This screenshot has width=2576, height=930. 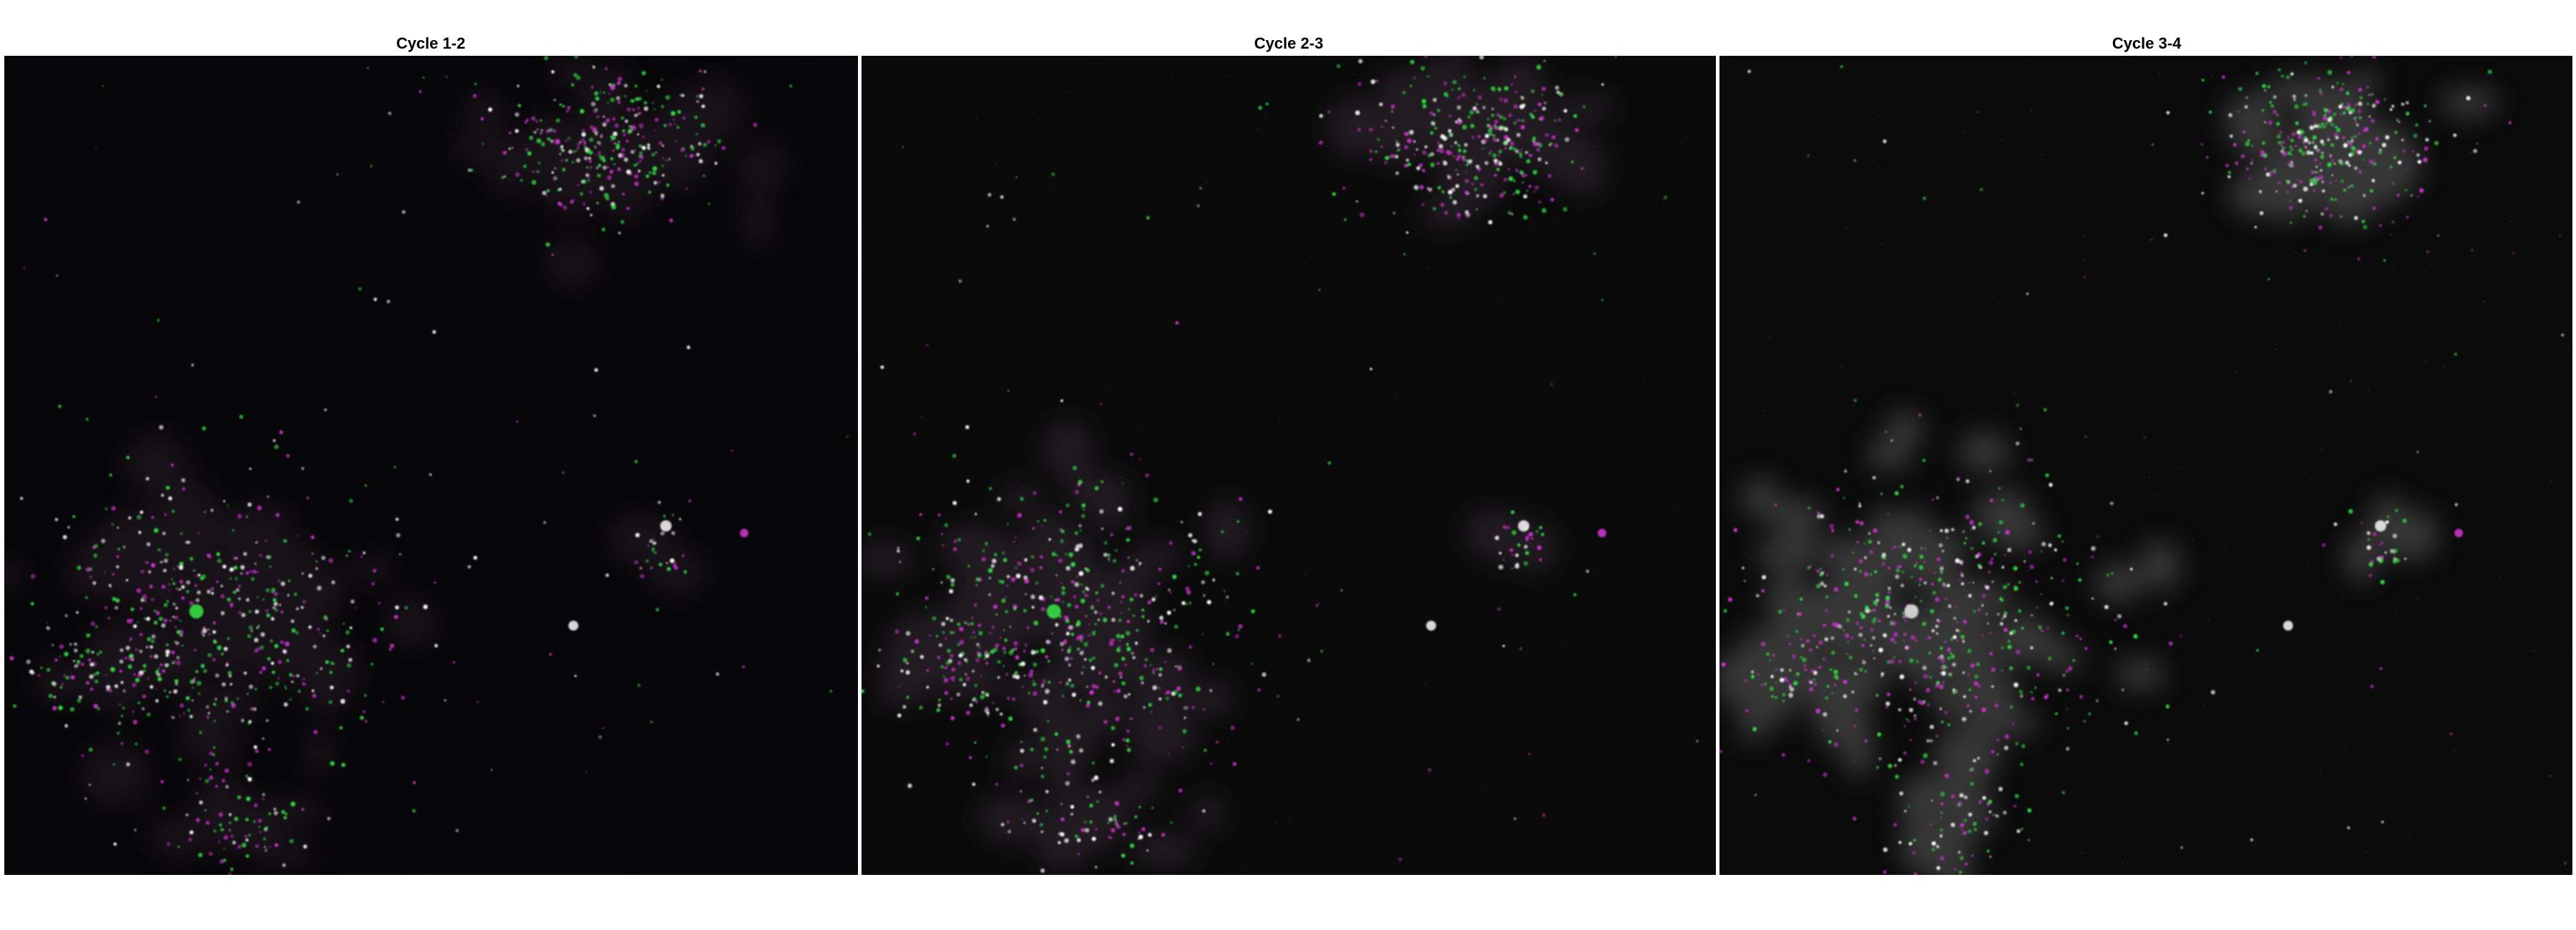 What do you see at coordinates (431, 43) in the screenshot?
I see `panel-title-cycle-1-2: Cycle 1-2` at bounding box center [431, 43].